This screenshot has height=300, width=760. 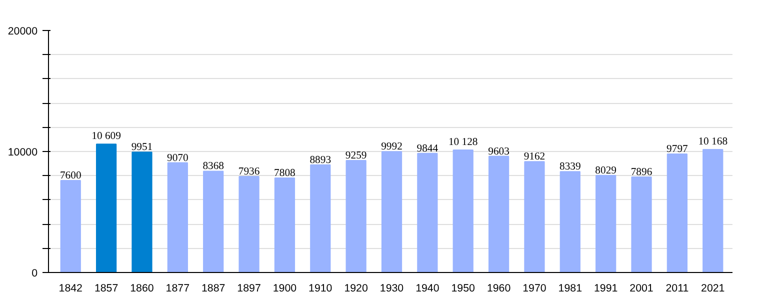 What do you see at coordinates (570, 167) in the screenshot?
I see `data-label: 8339` at bounding box center [570, 167].